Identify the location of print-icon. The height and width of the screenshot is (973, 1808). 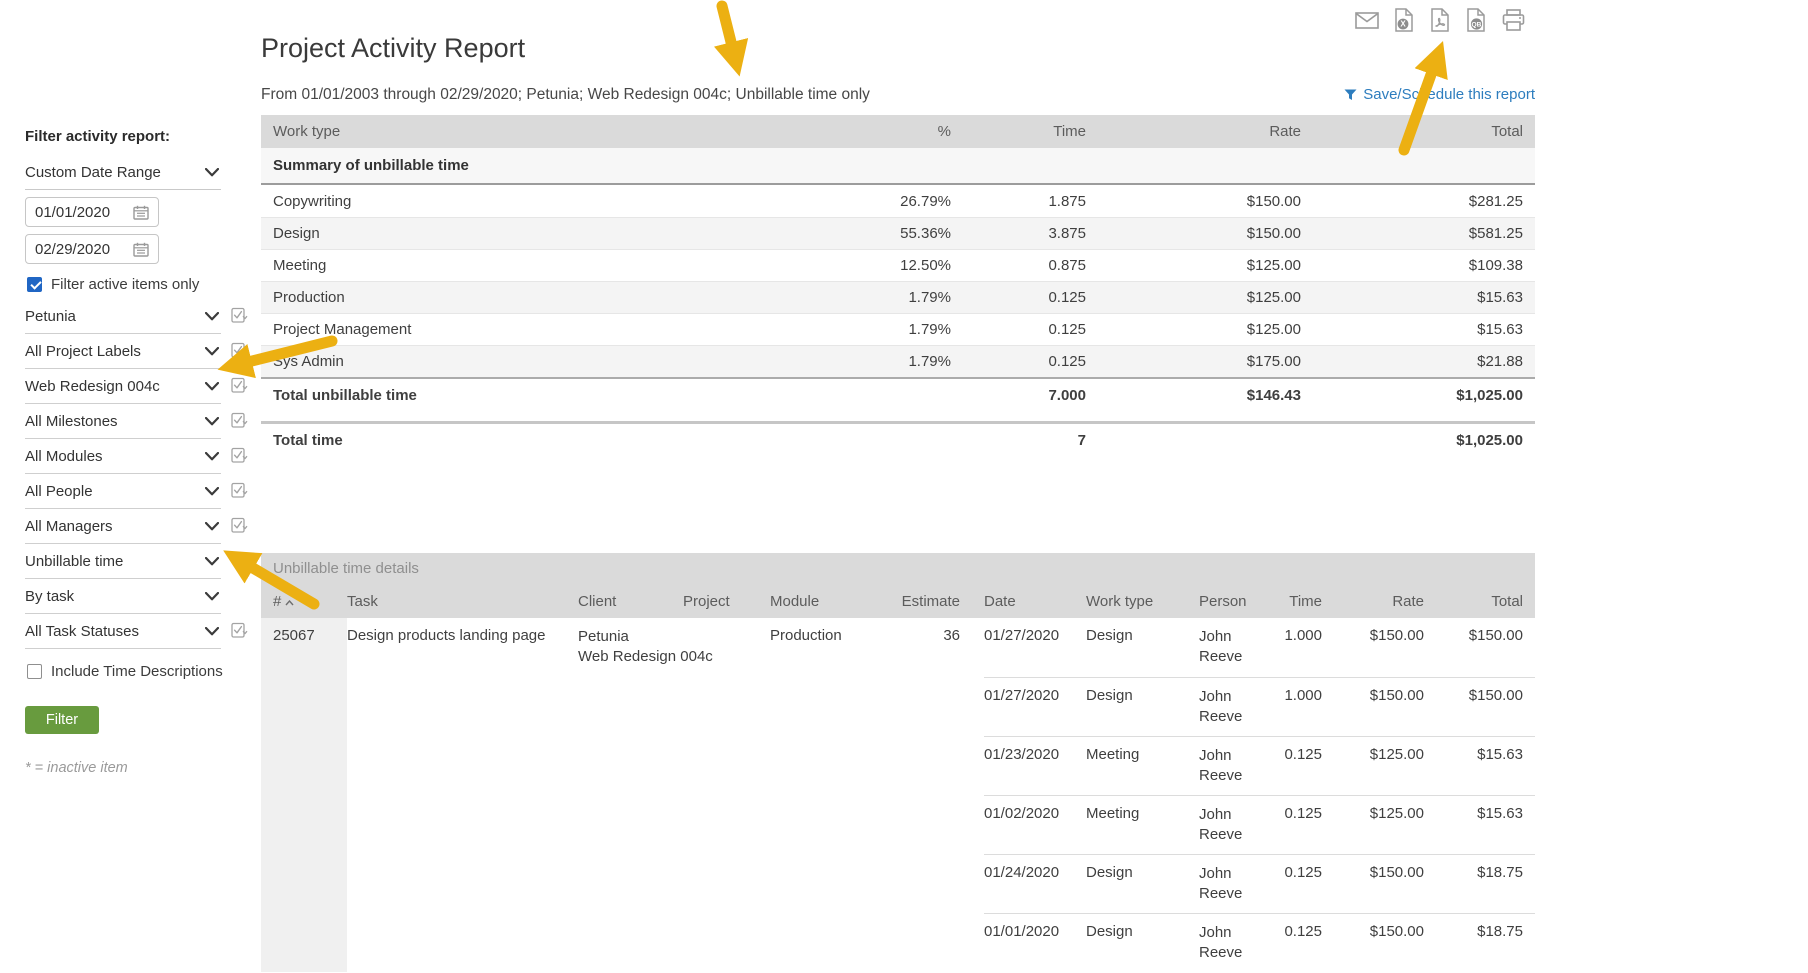
(1513, 22).